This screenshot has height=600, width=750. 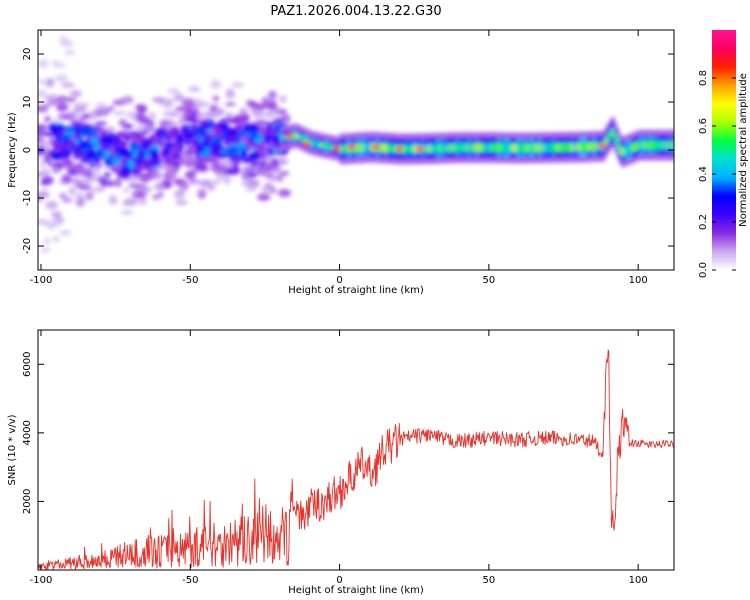 What do you see at coordinates (27, 364) in the screenshot?
I see `y-tick-label: 6000` at bounding box center [27, 364].